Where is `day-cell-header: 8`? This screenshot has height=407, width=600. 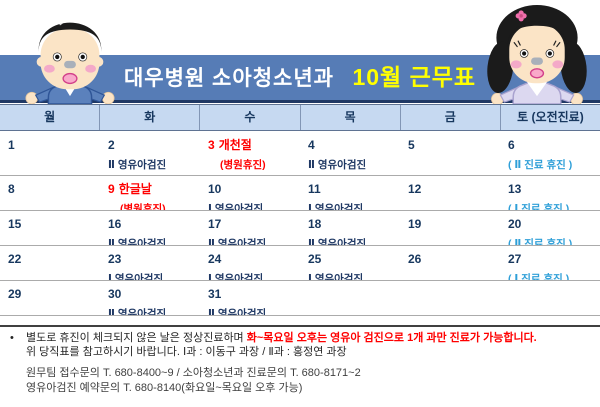
day-cell-header: 8 is located at coordinates (54, 189).